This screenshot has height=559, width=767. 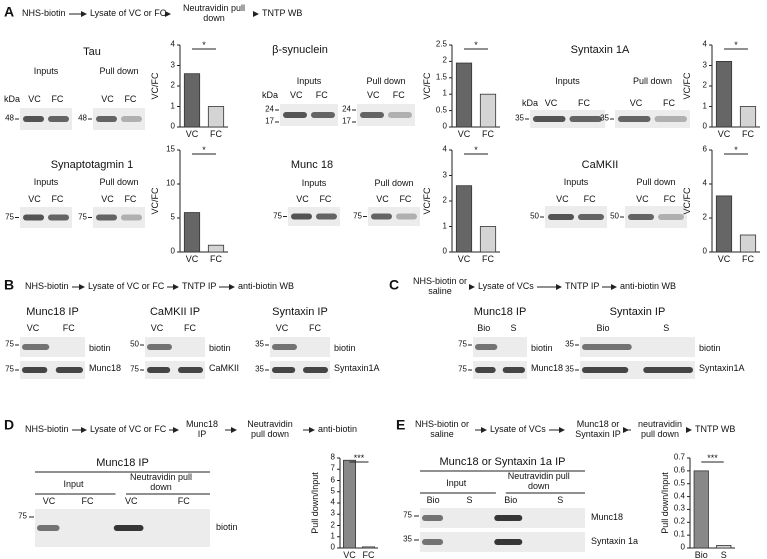 I want to click on band-label: biotin, so click(x=542, y=348).